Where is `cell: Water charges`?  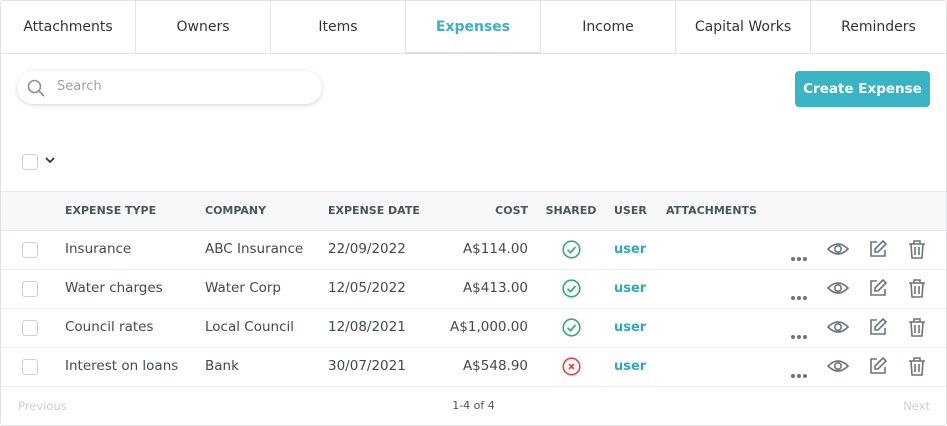 cell: Water charges is located at coordinates (114, 288).